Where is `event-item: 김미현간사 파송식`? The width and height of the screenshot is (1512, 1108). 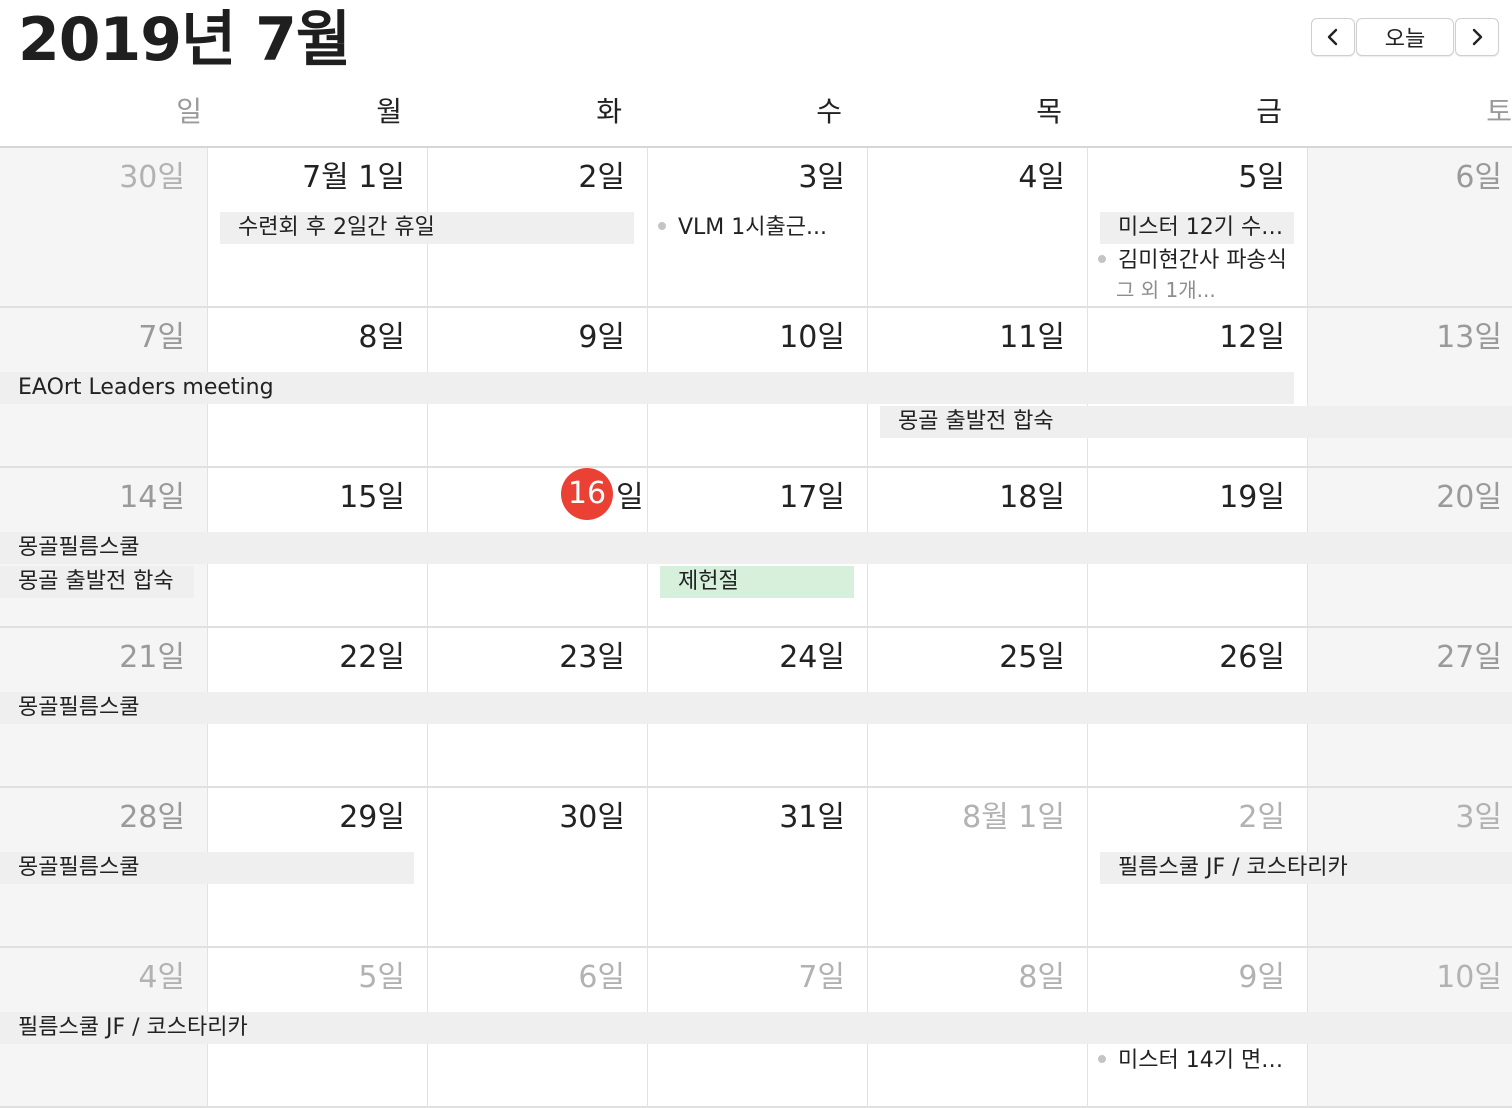 event-item: 김미현간사 파송식 is located at coordinates (1201, 261).